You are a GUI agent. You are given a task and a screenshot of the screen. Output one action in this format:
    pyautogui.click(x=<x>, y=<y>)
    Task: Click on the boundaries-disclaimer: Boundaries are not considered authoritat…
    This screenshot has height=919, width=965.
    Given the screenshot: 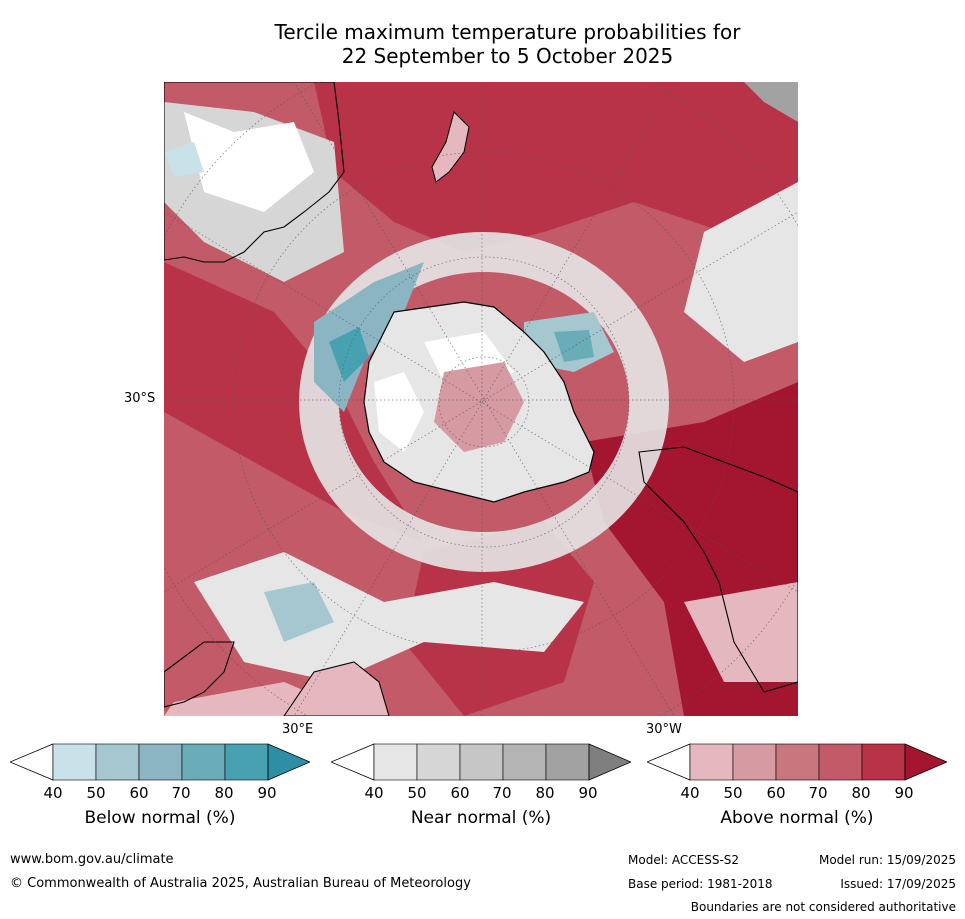 What is the action you would take?
    pyautogui.click(x=823, y=907)
    